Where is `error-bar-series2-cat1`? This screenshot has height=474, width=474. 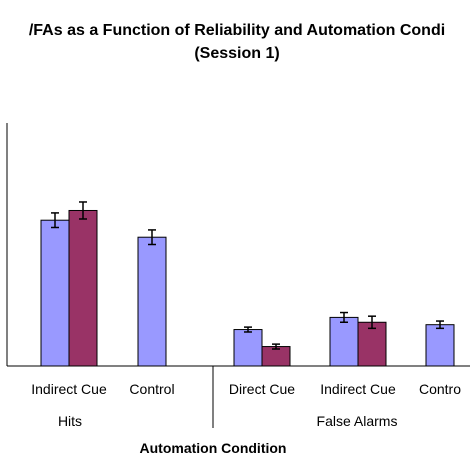
error-bar-series2-cat1 is located at coordinates (83, 210).